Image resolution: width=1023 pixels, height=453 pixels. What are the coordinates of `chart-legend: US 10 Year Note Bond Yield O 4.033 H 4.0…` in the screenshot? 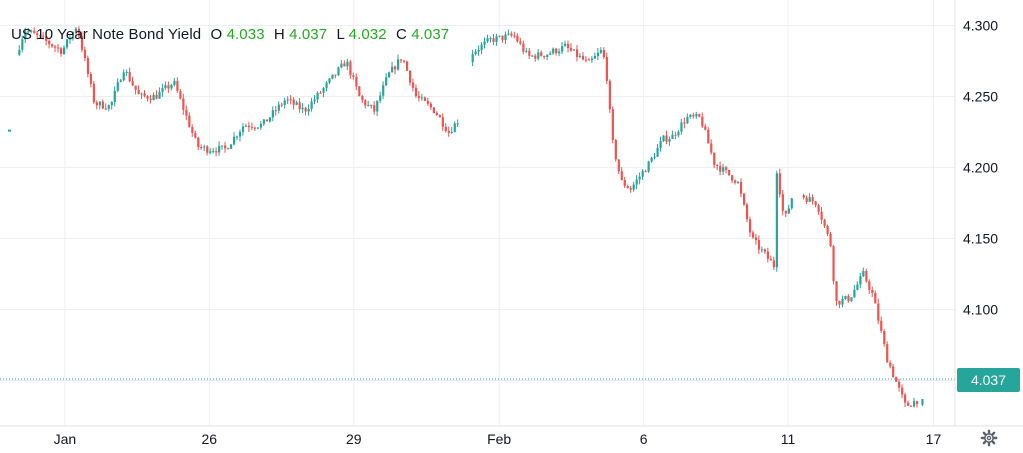 It's located at (230, 34).